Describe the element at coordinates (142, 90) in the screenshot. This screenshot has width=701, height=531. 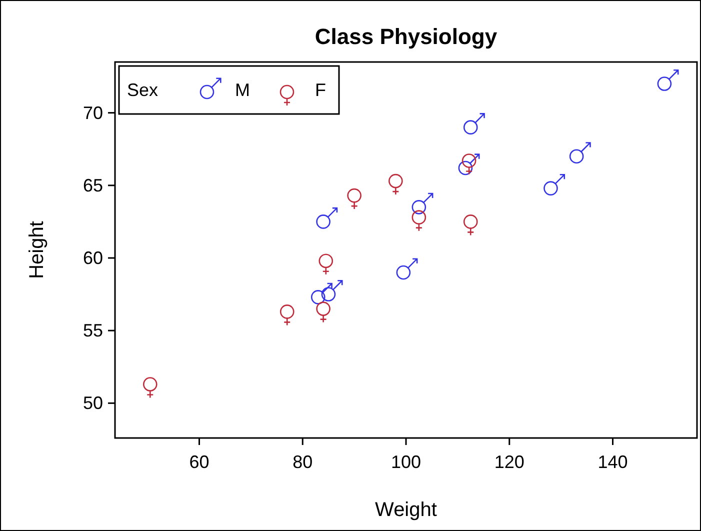
I see `legend-title: Sex` at that location.